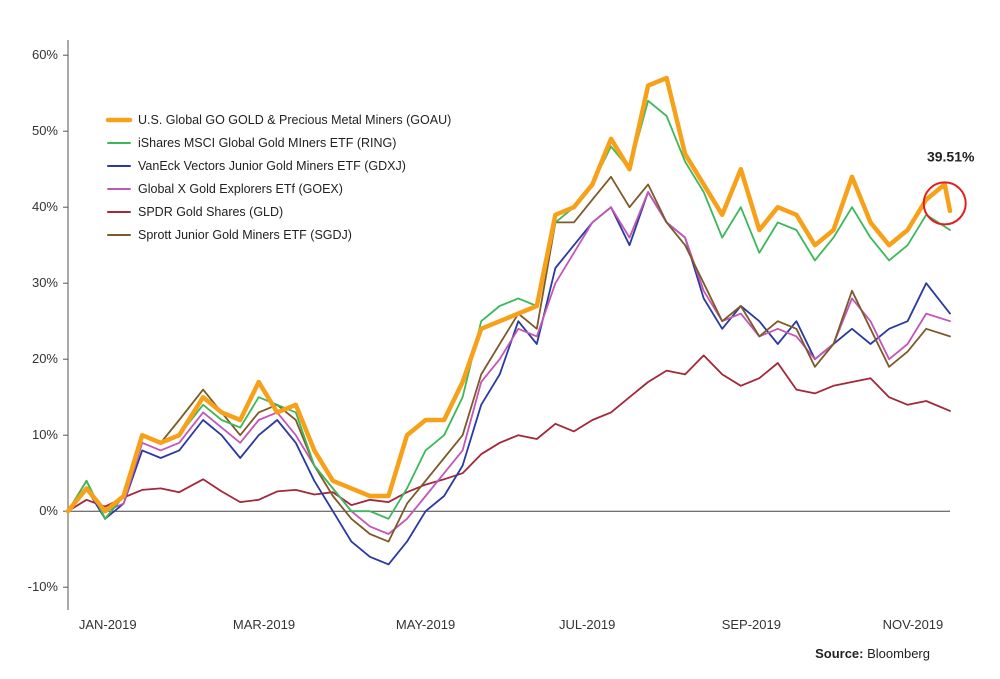 This screenshot has width=1000, height=679. Describe the element at coordinates (951, 156) in the screenshot. I see `annotation-label: 39.51%` at that location.